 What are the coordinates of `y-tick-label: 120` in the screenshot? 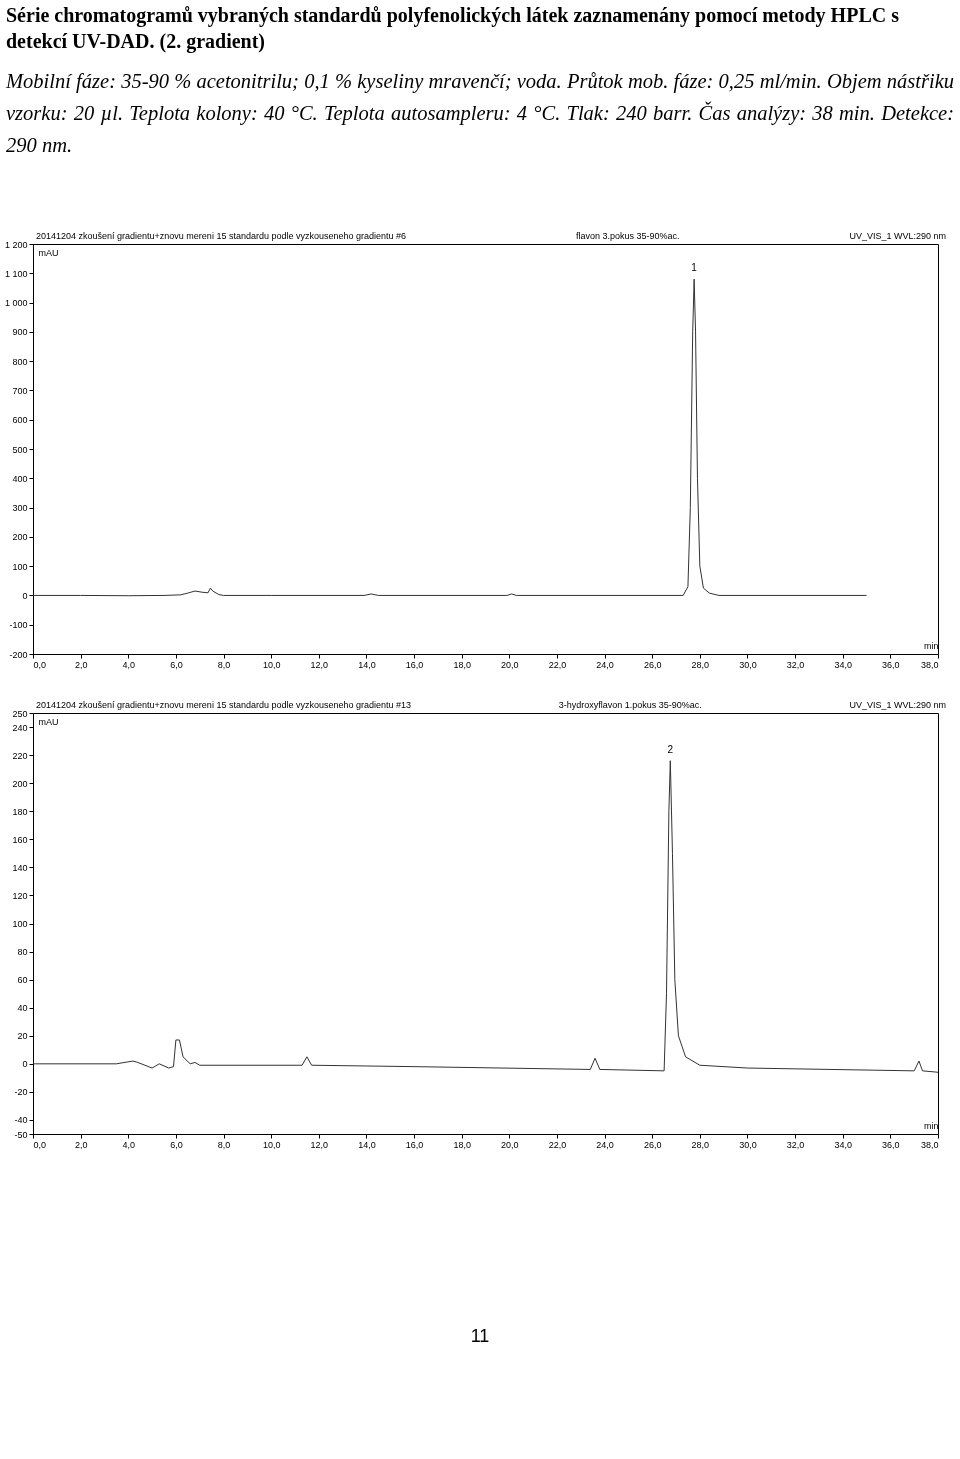 It's located at (20, 896).